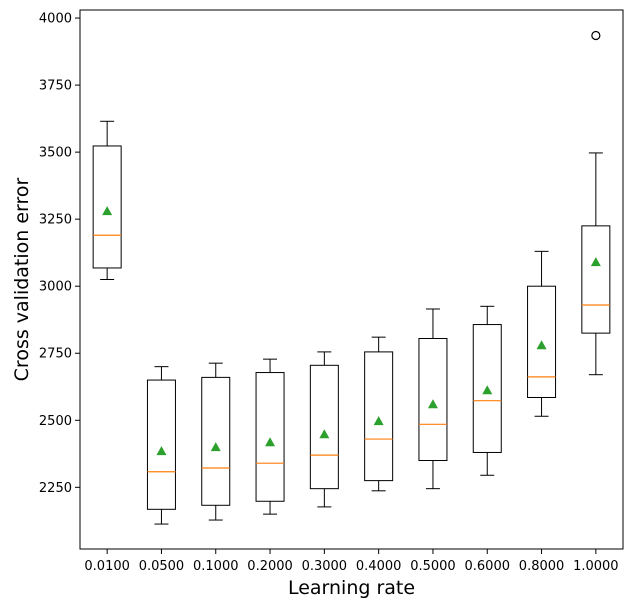 The image size is (632, 608). Describe the element at coordinates (488, 566) in the screenshot. I see `x-tick-label: 0.6000` at that location.